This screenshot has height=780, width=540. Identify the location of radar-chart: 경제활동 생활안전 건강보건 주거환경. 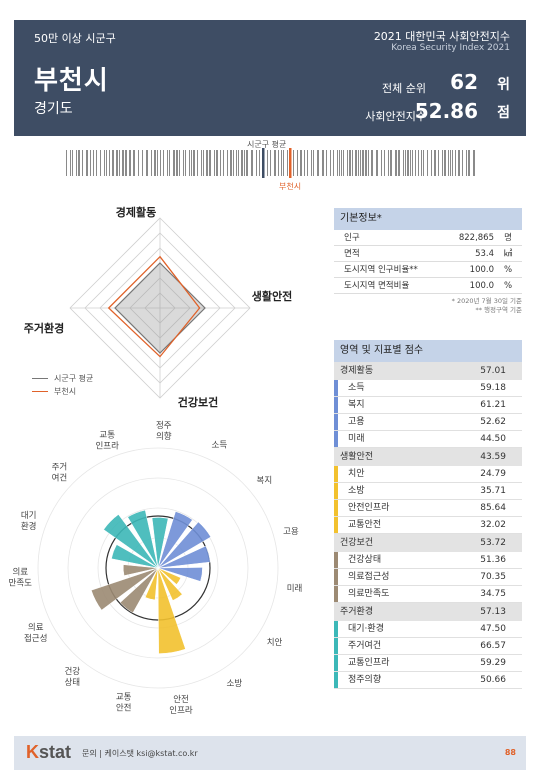
(158, 307).